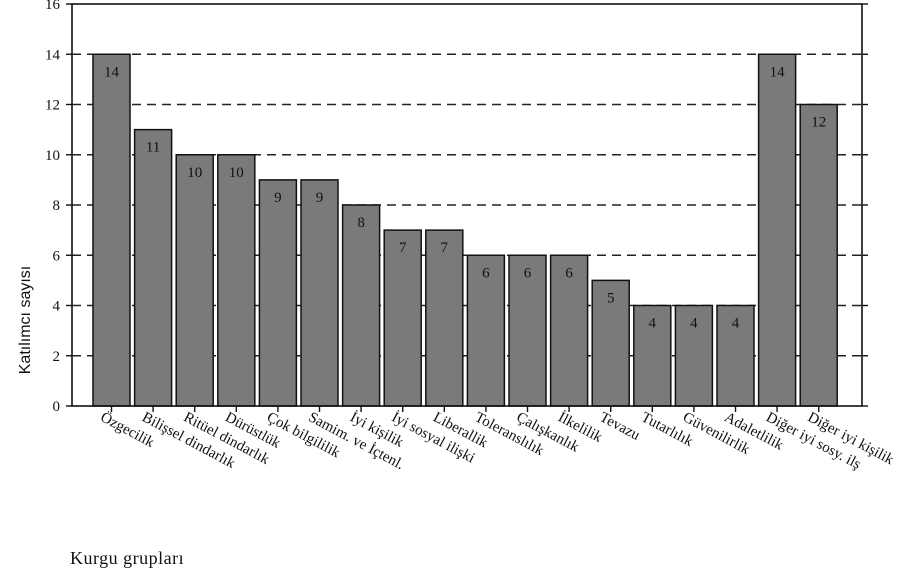 This screenshot has height=582, width=922. I want to click on y-tick-label: 6, so click(57, 256).